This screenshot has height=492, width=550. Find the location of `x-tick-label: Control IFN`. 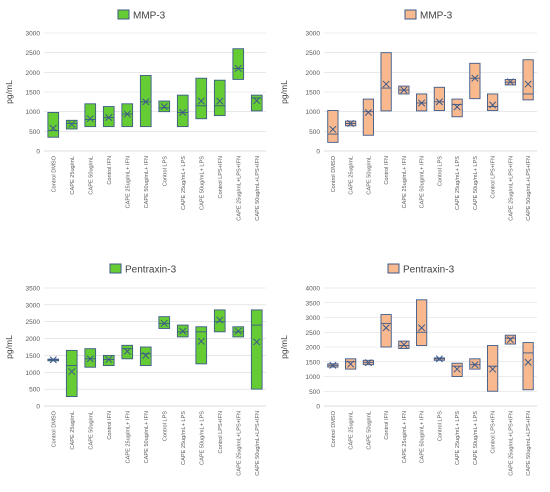

x-tick-label: Control IFN is located at coordinates (110, 425).